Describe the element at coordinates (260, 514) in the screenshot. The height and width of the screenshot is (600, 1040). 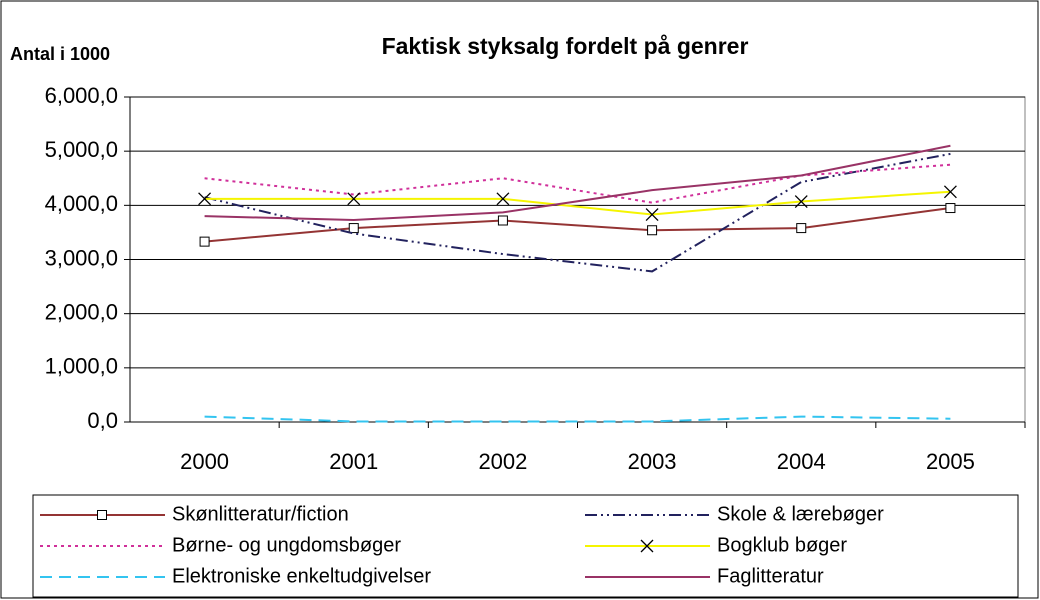
I see `legend-label: Skønlitteratur/fiction` at that location.